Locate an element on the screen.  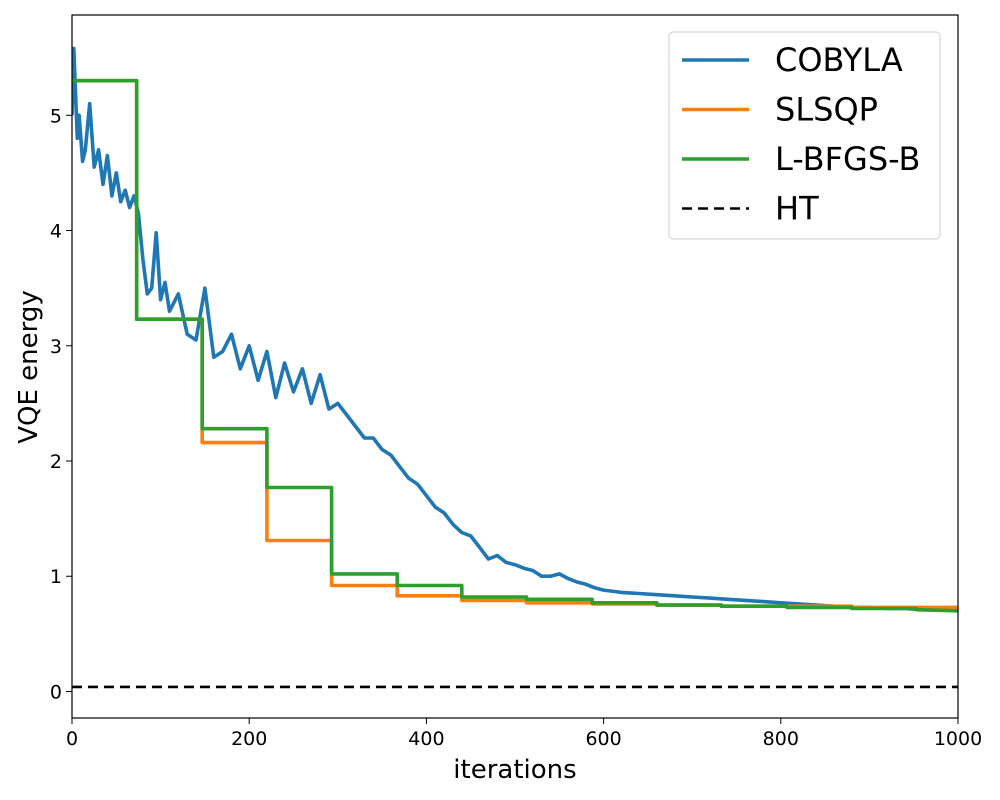
y-axis: 0 1 2 3 4 5 is located at coordinates (61, 404).